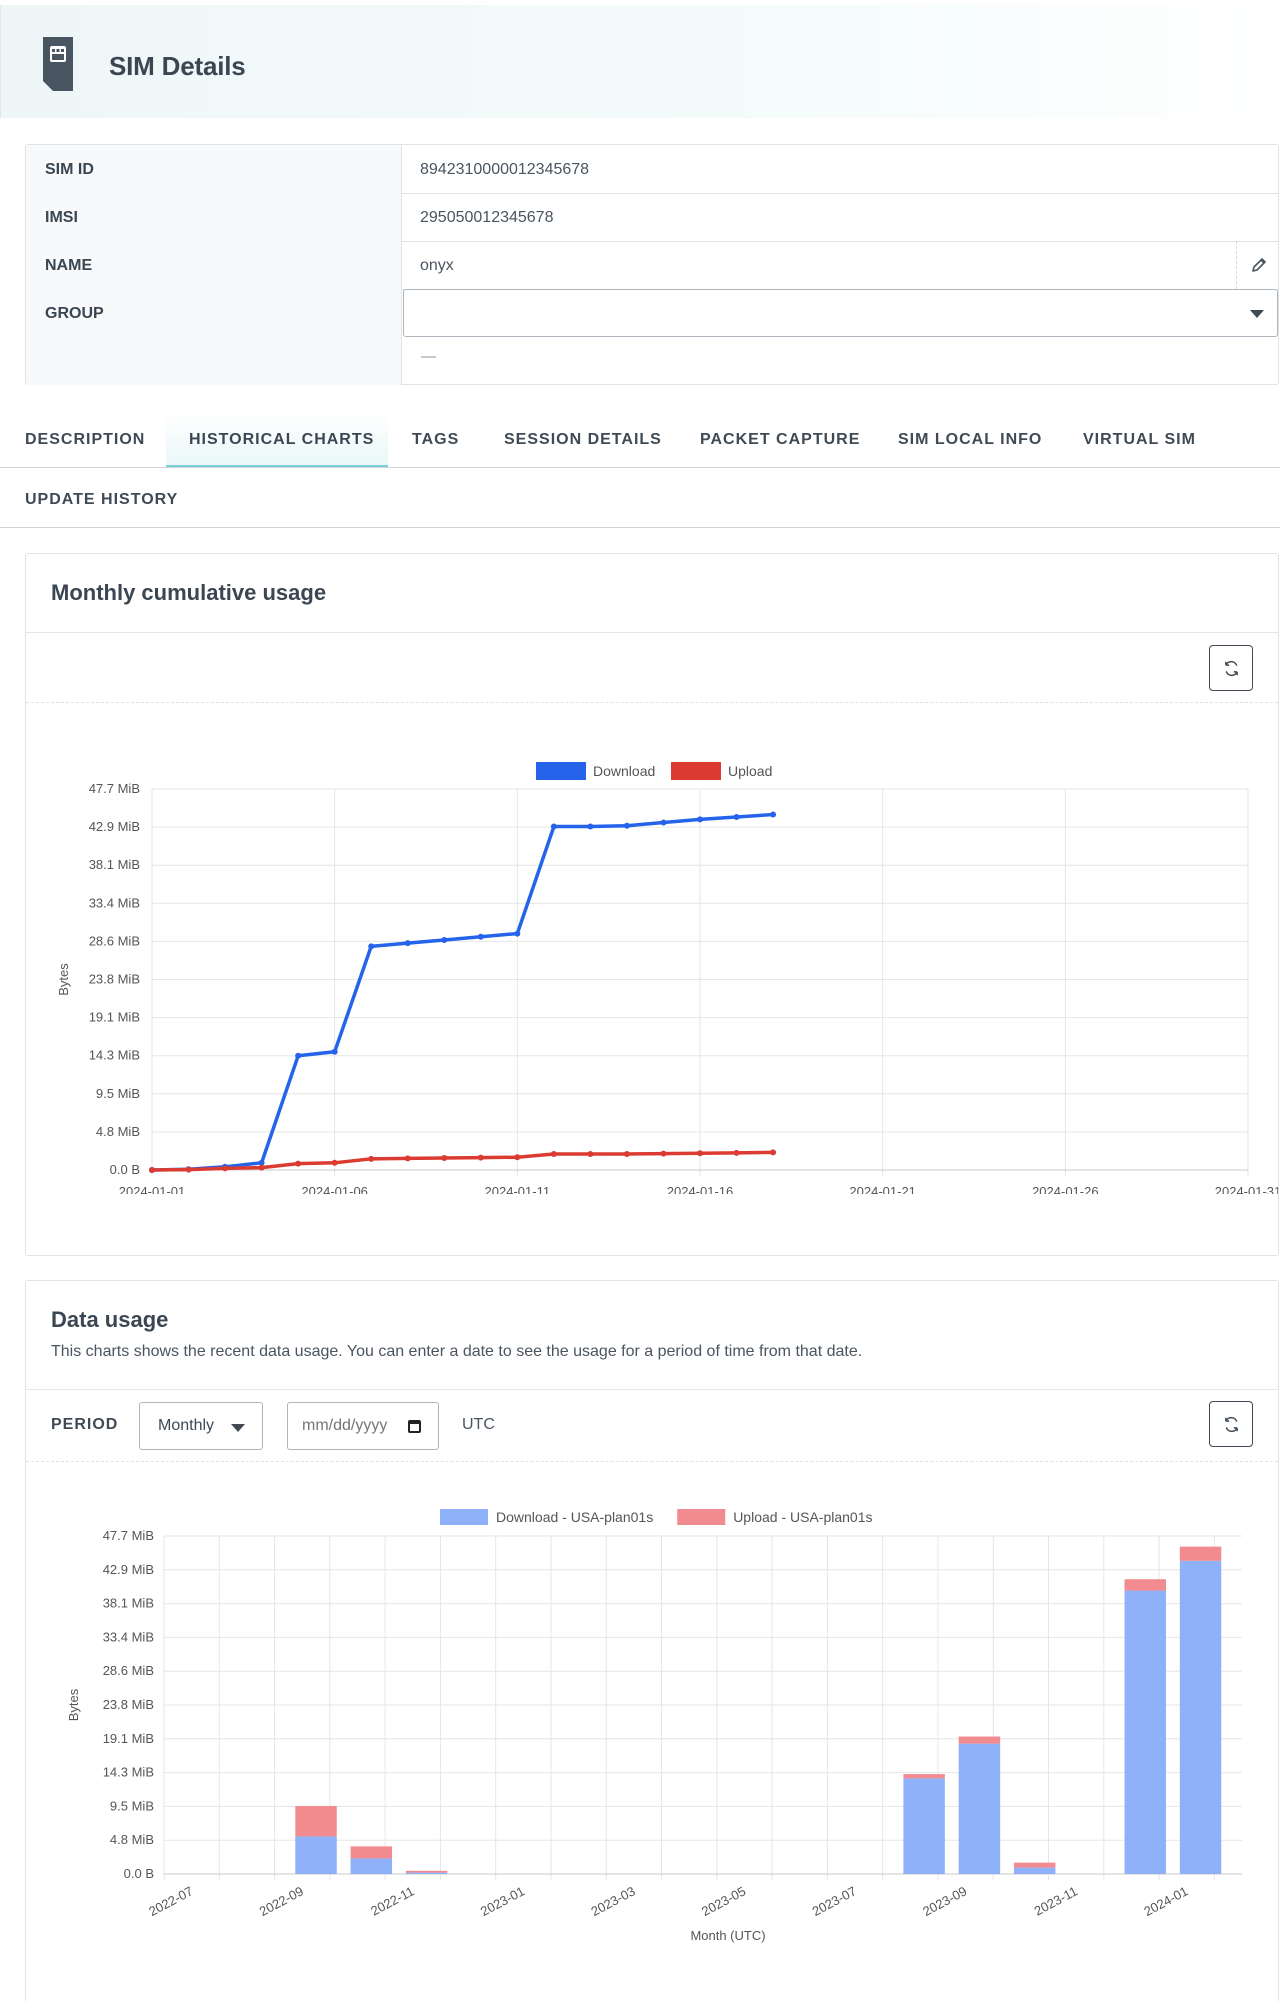 This screenshot has width=1280, height=2002. I want to click on calendar-icon, so click(414, 1426).